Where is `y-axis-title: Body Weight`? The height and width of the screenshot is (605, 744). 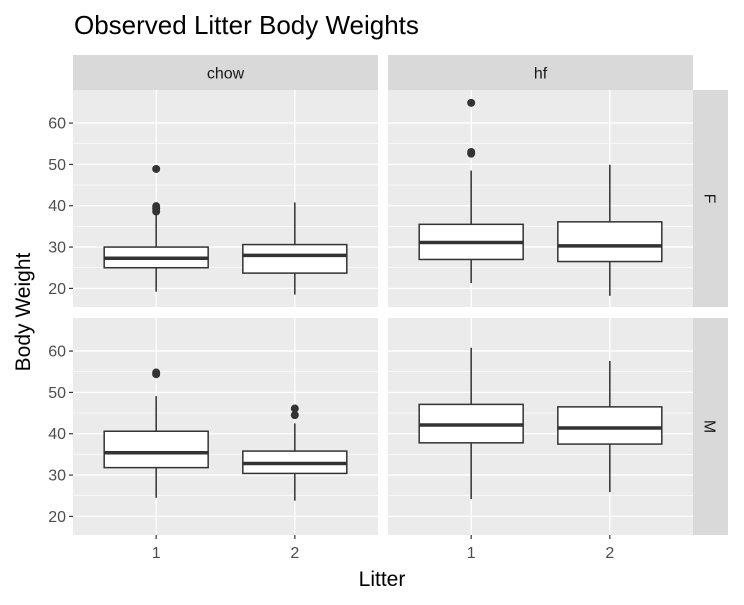 y-axis-title: Body Weight is located at coordinates (23, 311).